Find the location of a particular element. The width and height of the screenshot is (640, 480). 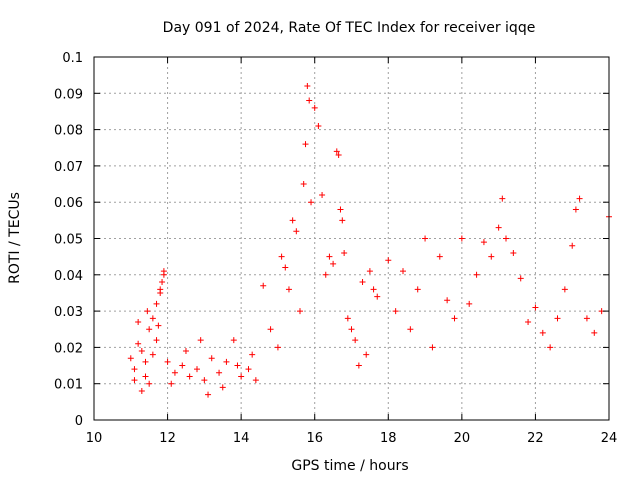

x-tick-label: 12 is located at coordinates (167, 438).